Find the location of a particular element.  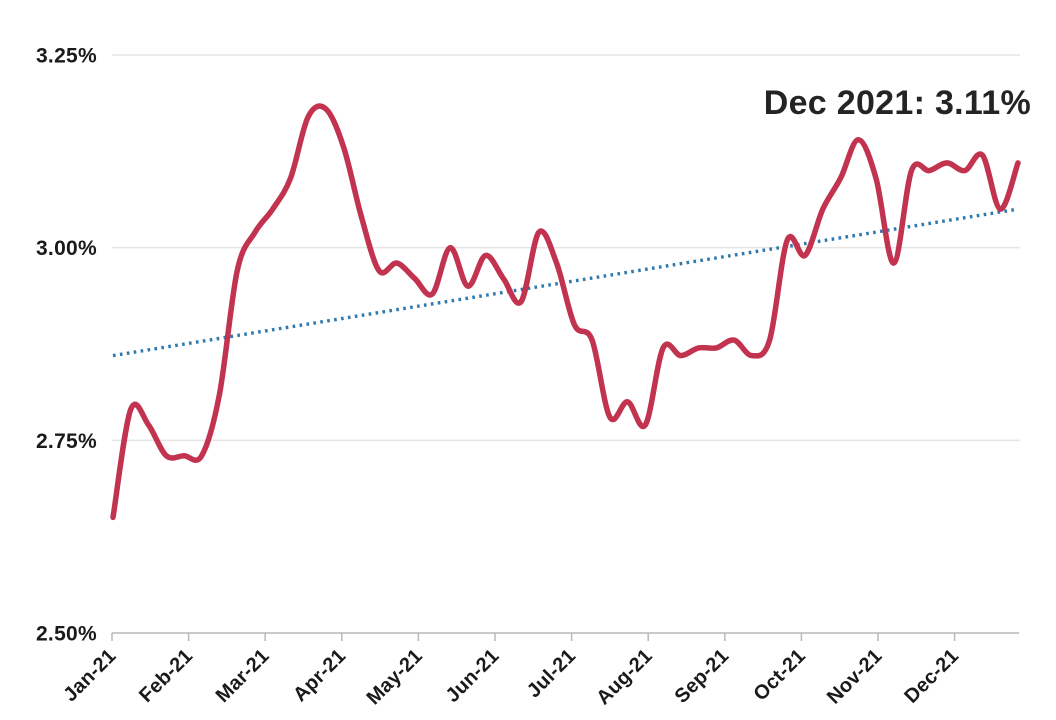

x-axis-label: Jun-21 is located at coordinates (473, 676).